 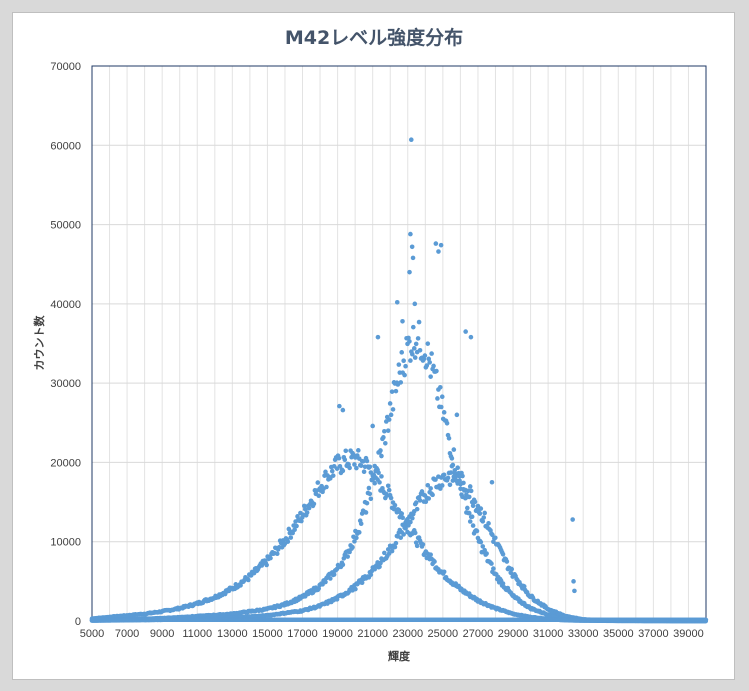 What do you see at coordinates (127, 634) in the screenshot?
I see `x-tick-label: 7000` at bounding box center [127, 634].